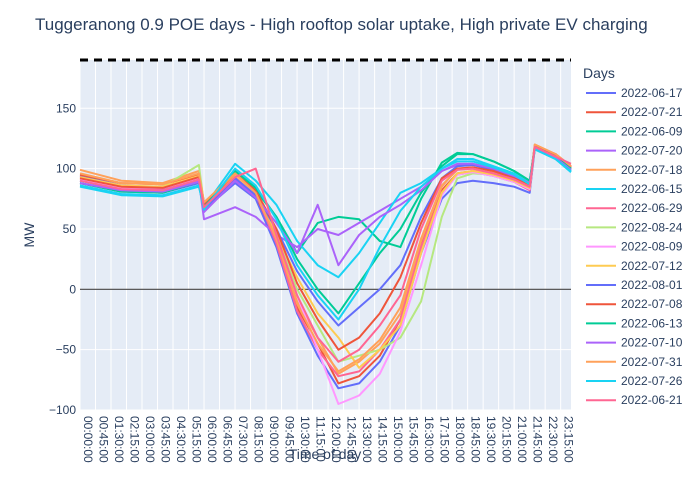 The height and width of the screenshot is (500, 700). I want to click on x-tick-label: 00:00:00, so click(88, 439).